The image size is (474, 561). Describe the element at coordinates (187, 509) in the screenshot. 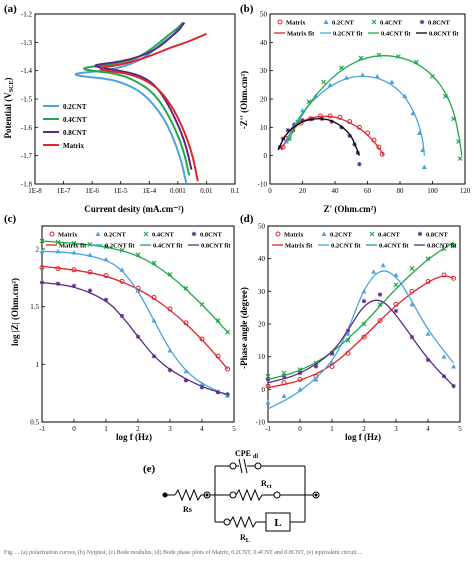

I see `rs-label: Rs` at that location.